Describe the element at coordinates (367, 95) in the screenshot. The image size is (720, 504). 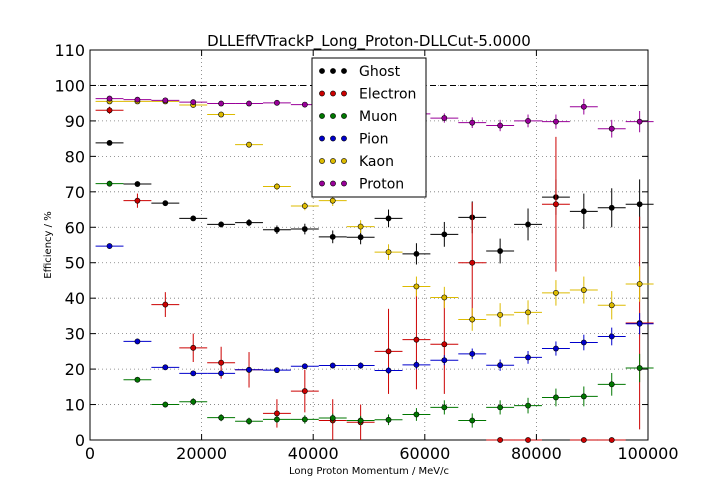
I see `legend-item-electron: Electron` at that location.